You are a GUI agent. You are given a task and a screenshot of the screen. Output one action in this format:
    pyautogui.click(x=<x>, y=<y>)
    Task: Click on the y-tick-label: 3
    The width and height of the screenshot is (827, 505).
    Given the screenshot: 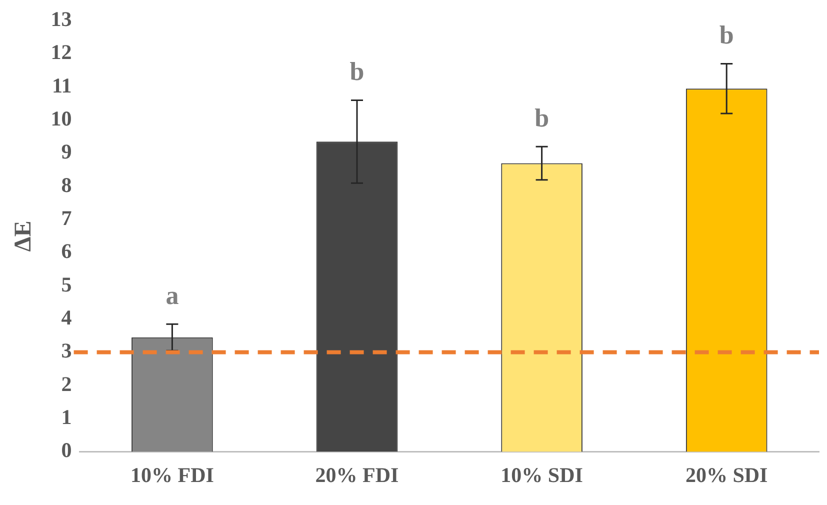 What is the action you would take?
    pyautogui.click(x=66, y=350)
    